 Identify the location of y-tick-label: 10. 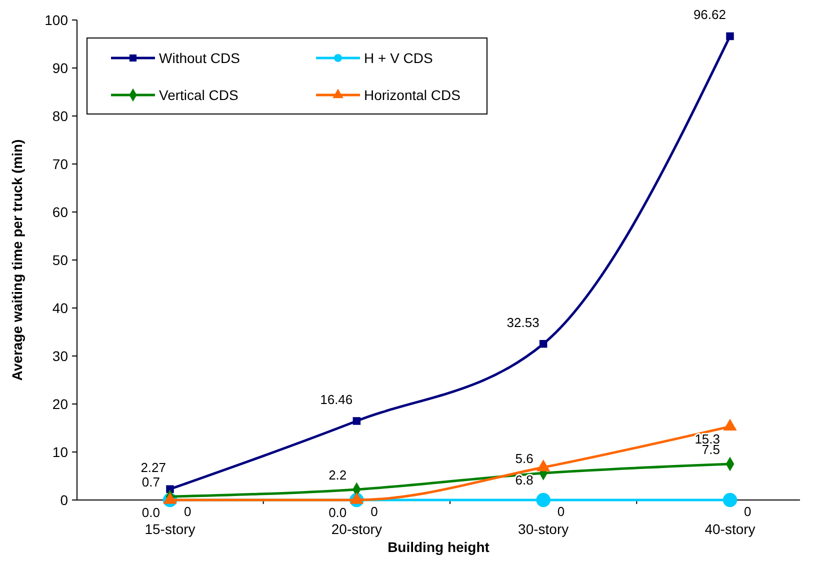
(60, 452).